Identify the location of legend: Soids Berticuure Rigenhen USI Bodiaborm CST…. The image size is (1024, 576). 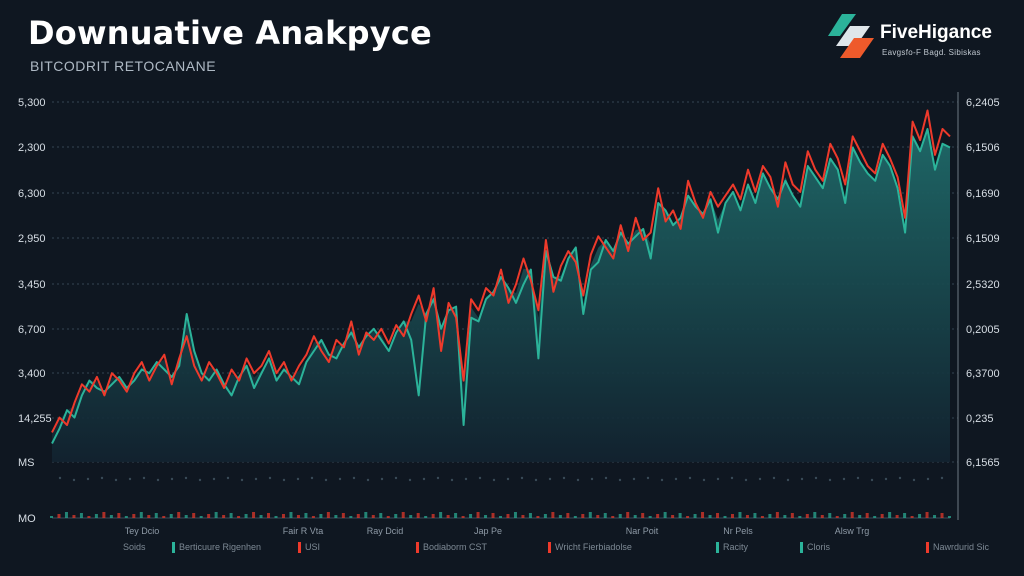
(512, 550).